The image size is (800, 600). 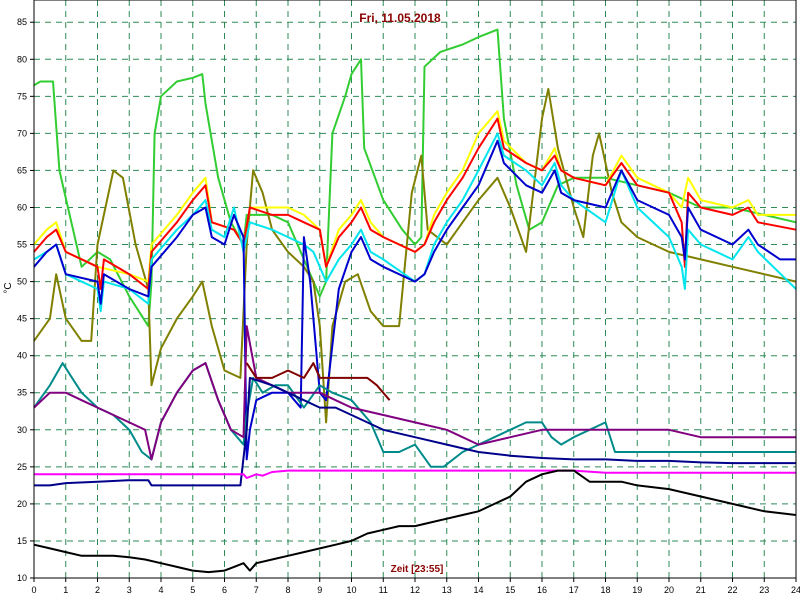 What do you see at coordinates (22, 393) in the screenshot?
I see `y-tick-label: 35` at bounding box center [22, 393].